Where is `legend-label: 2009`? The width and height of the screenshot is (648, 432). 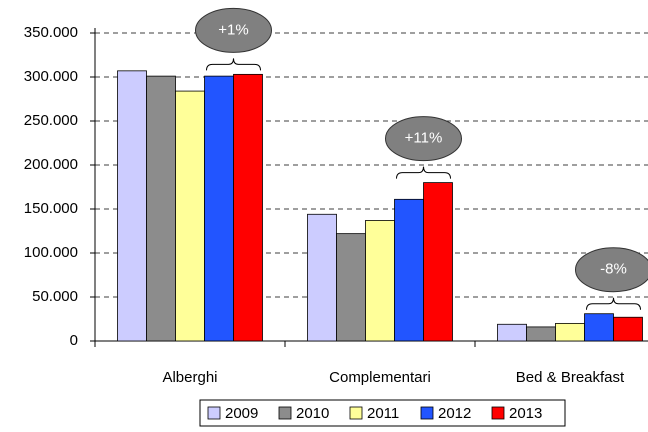 legend-label: 2009 is located at coordinates (241, 413).